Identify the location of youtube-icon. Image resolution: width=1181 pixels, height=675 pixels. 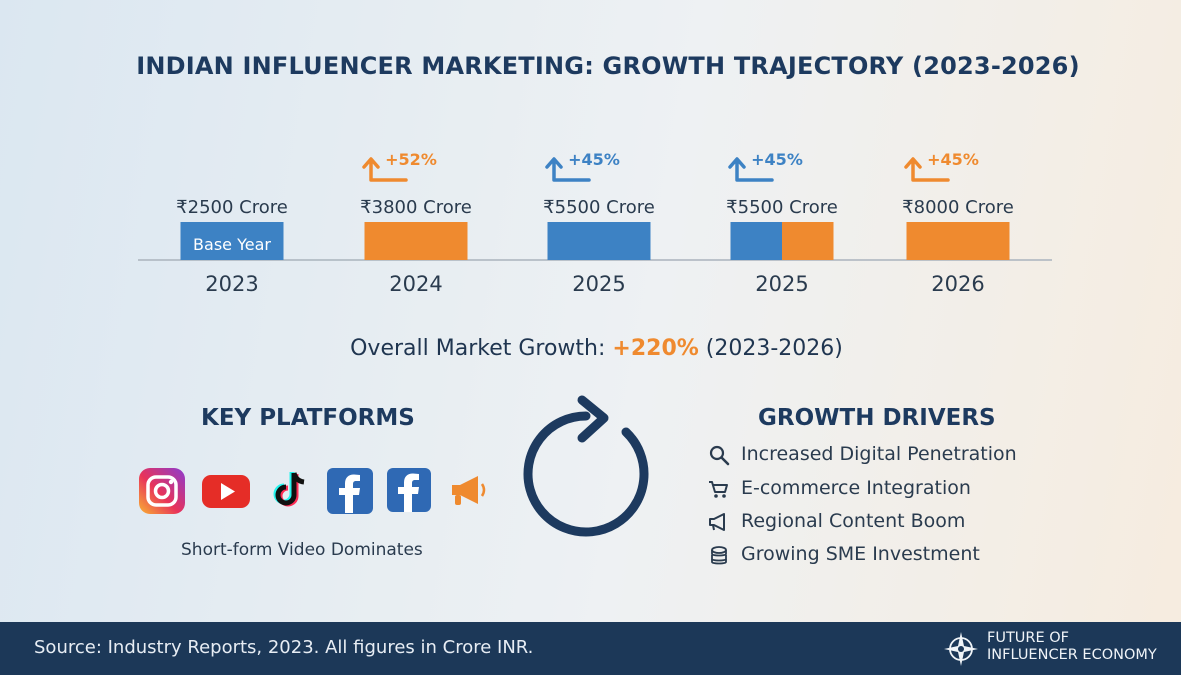
(226, 491).